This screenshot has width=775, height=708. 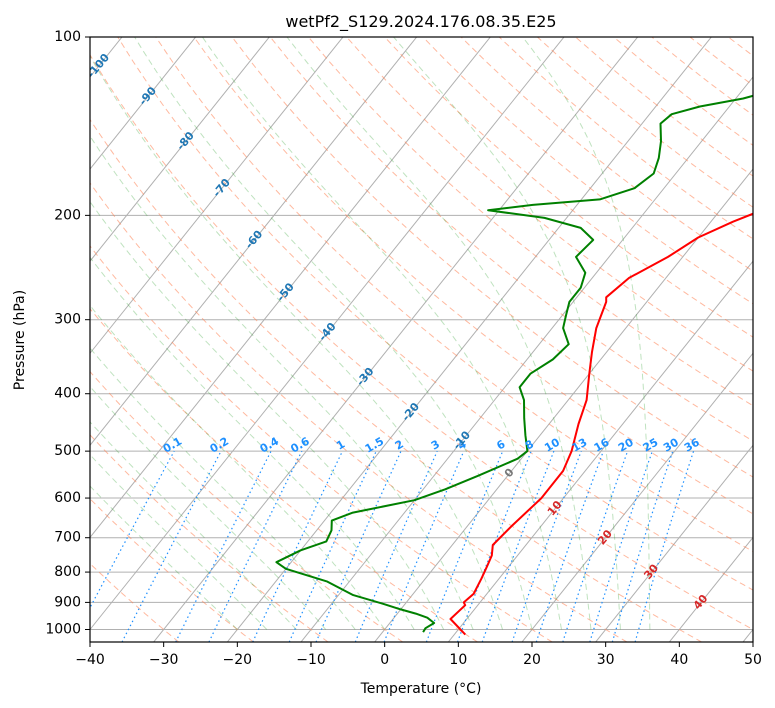 What do you see at coordinates (606, 660) in the screenshot?
I see `x-tick-label: 30` at bounding box center [606, 660].